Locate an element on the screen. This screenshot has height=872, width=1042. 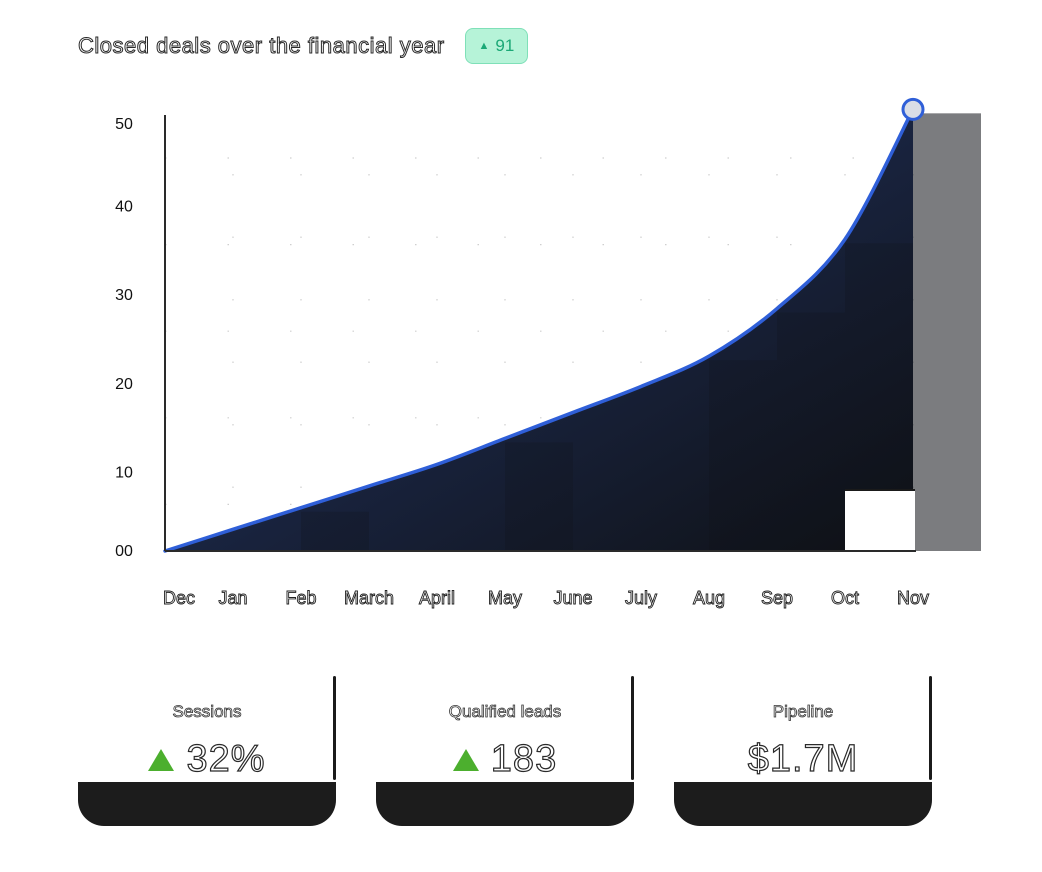
y-tick-label: 10 is located at coordinates (124, 472).